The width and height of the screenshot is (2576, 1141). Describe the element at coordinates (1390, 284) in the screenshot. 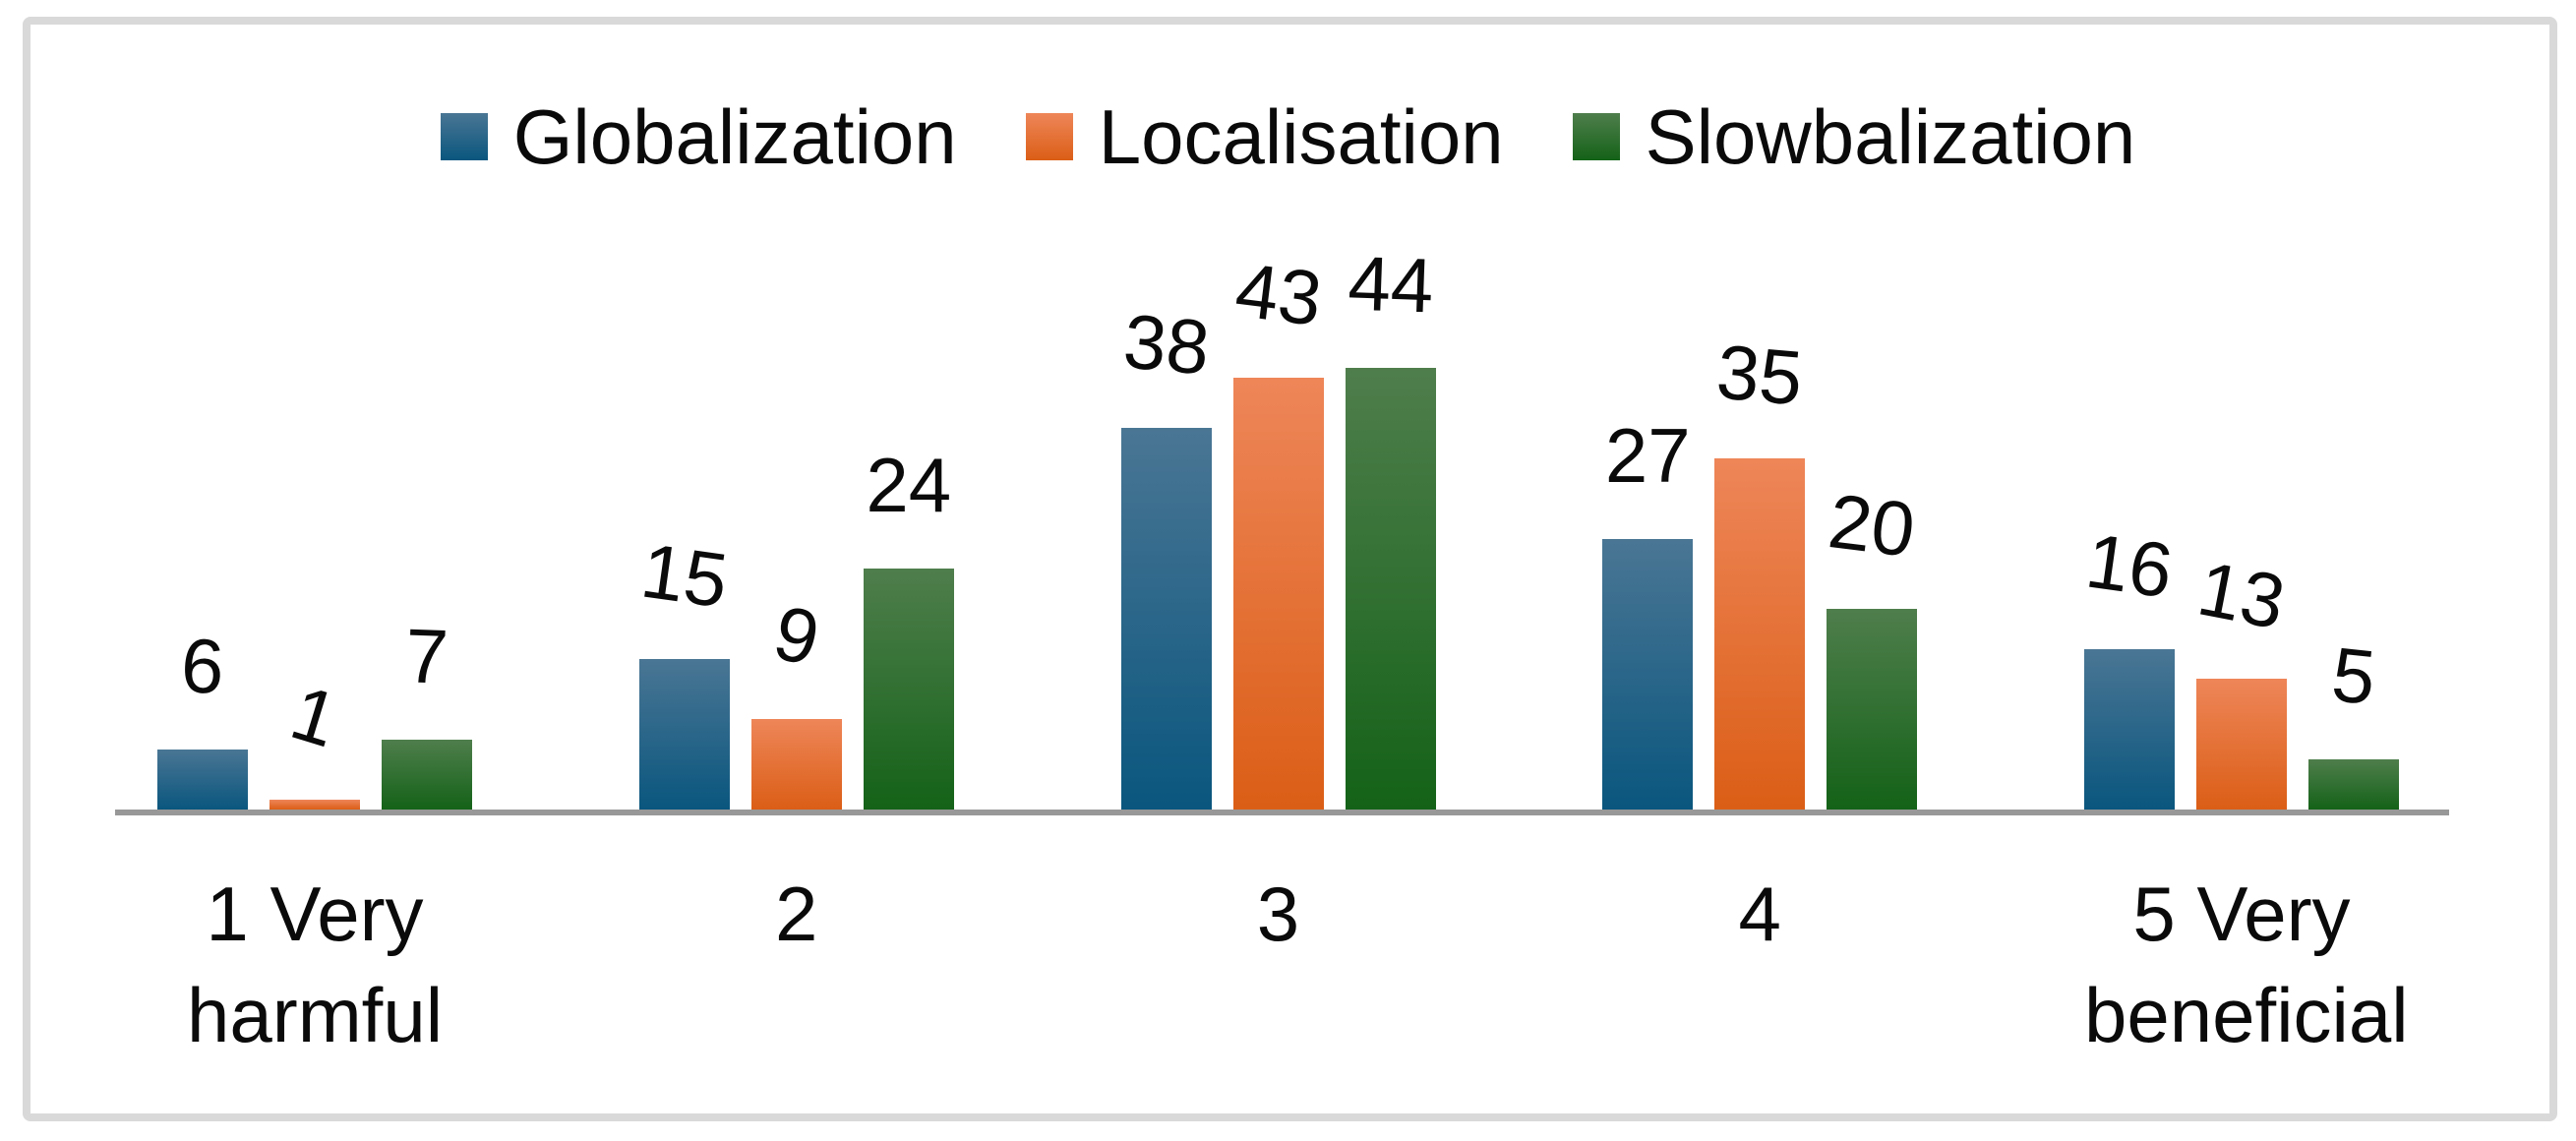

I see `data-label-slowbalization-3: 44` at that location.